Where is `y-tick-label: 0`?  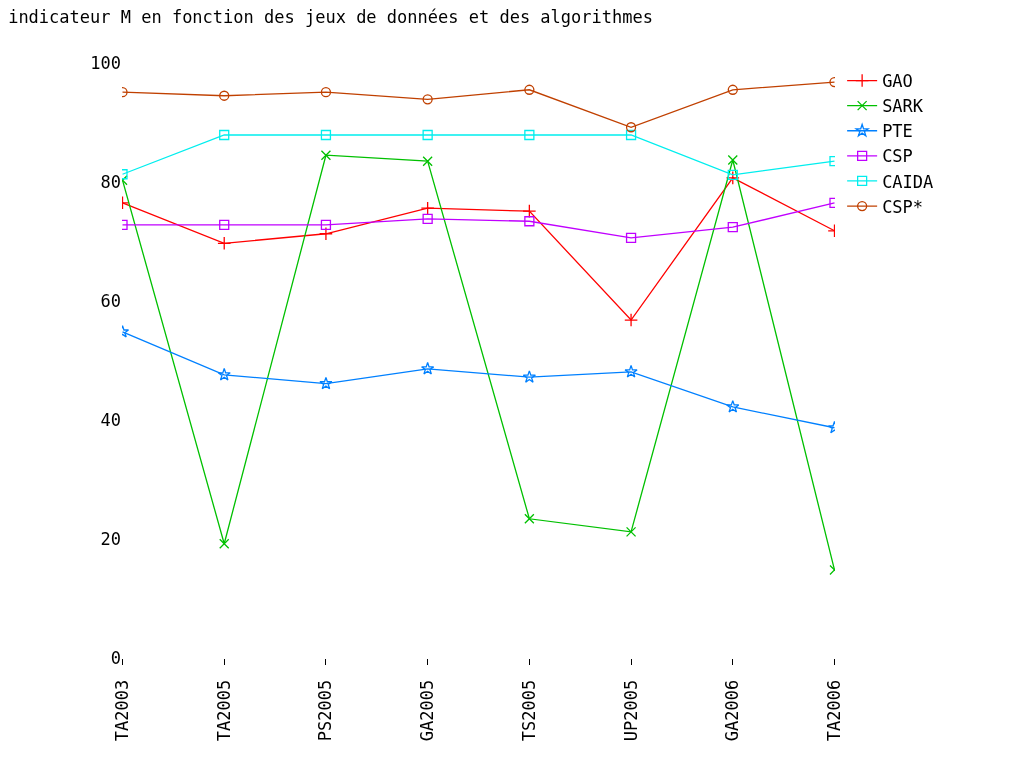 y-tick-label: 0 is located at coordinates (115, 657).